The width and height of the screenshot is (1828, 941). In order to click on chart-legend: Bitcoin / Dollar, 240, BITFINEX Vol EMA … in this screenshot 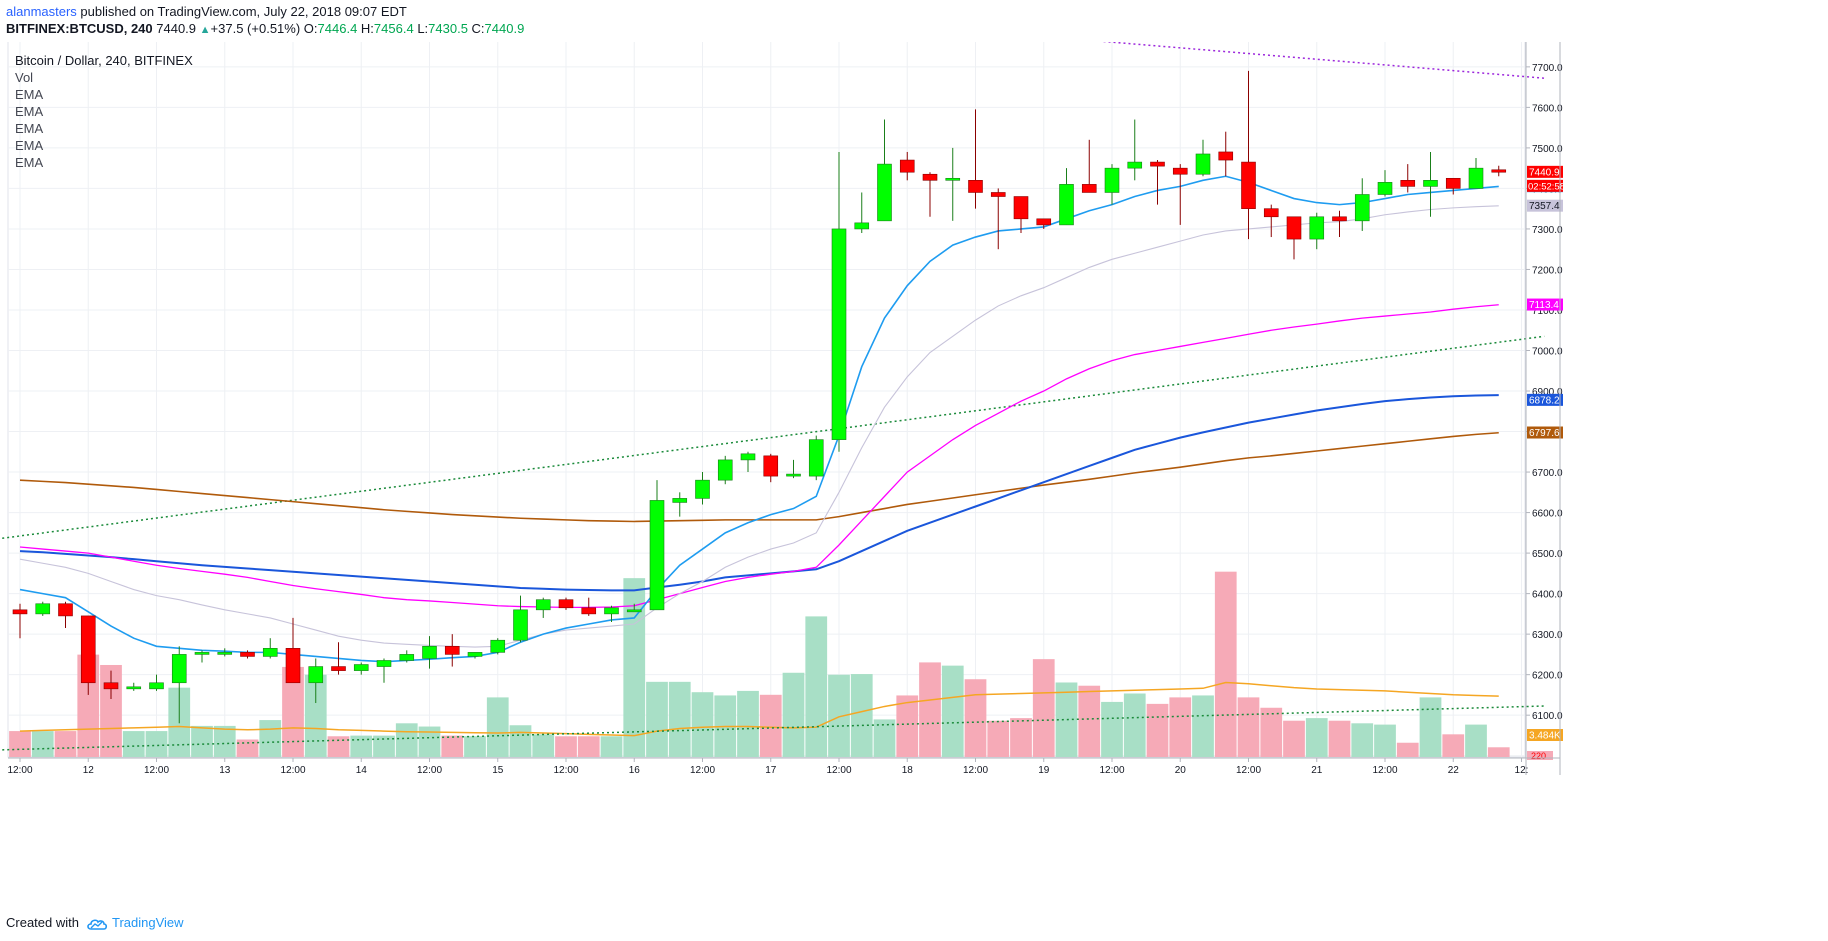, I will do `click(104, 111)`.